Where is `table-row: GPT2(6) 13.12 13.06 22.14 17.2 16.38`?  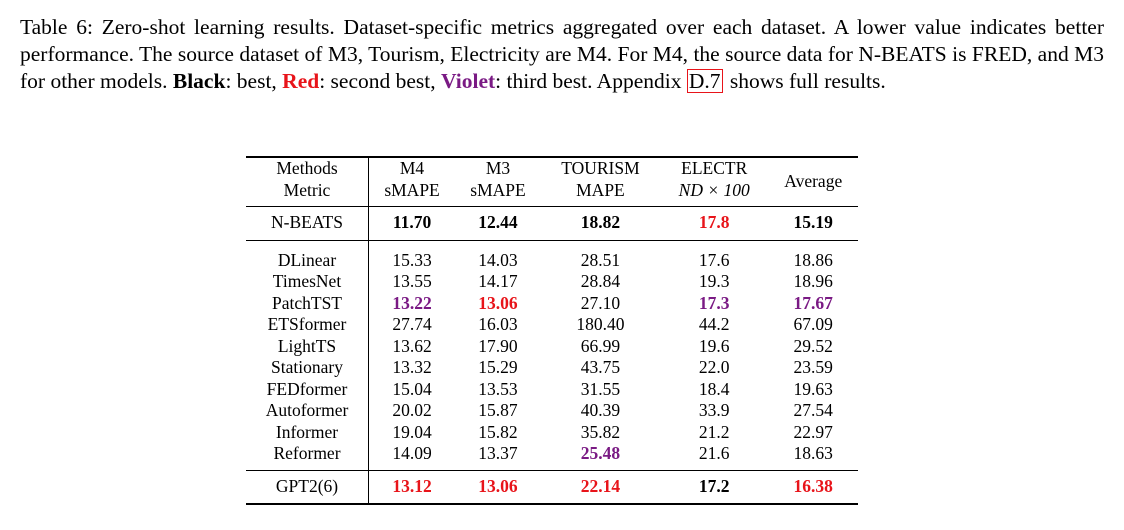
table-row: GPT2(6) 13.12 13.06 22.14 17.2 16.38 is located at coordinates (552, 487).